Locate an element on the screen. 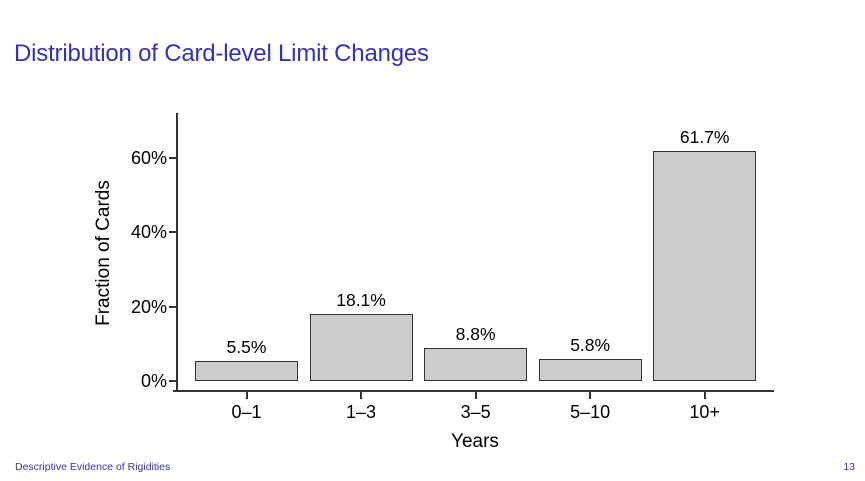 The width and height of the screenshot is (865, 481). x-axis-tick-label: 3–5 is located at coordinates (475, 412).